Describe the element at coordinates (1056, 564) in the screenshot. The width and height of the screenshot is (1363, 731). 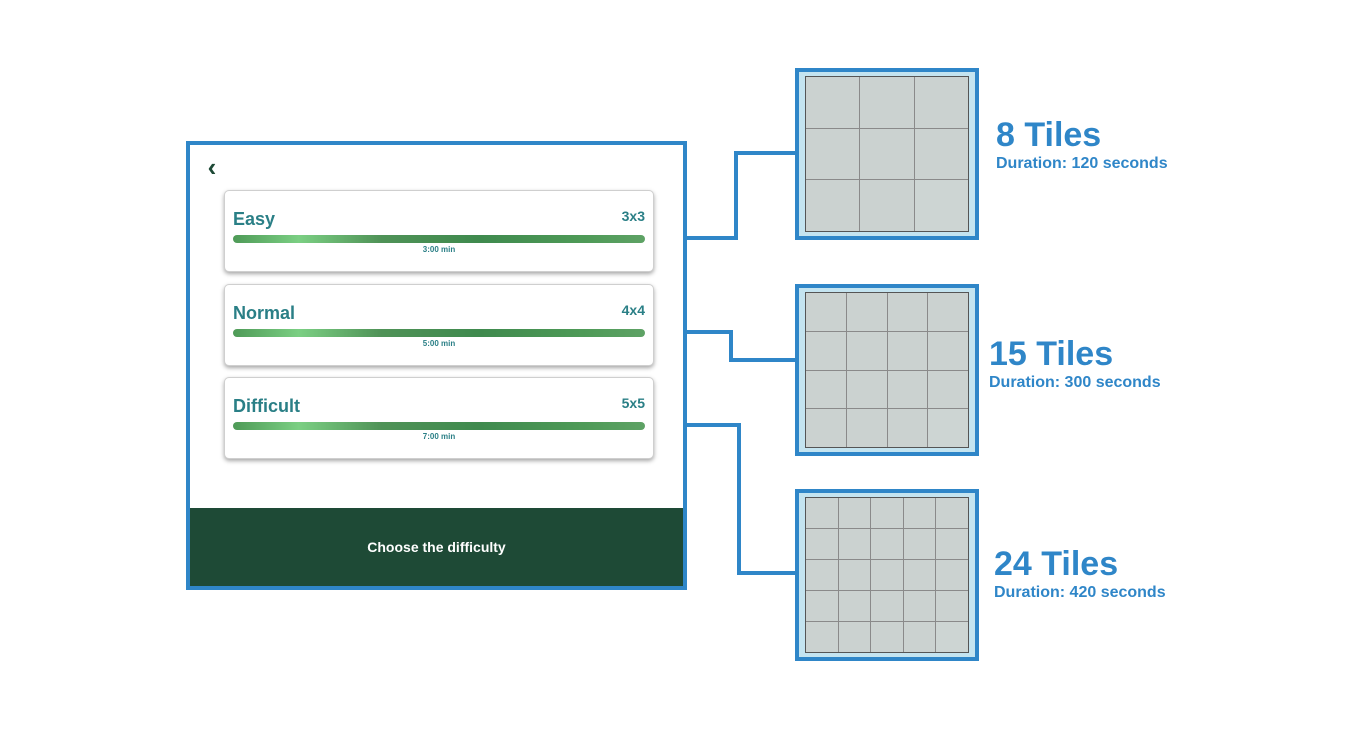
I see `tiles-count: 24 Tiles` at that location.